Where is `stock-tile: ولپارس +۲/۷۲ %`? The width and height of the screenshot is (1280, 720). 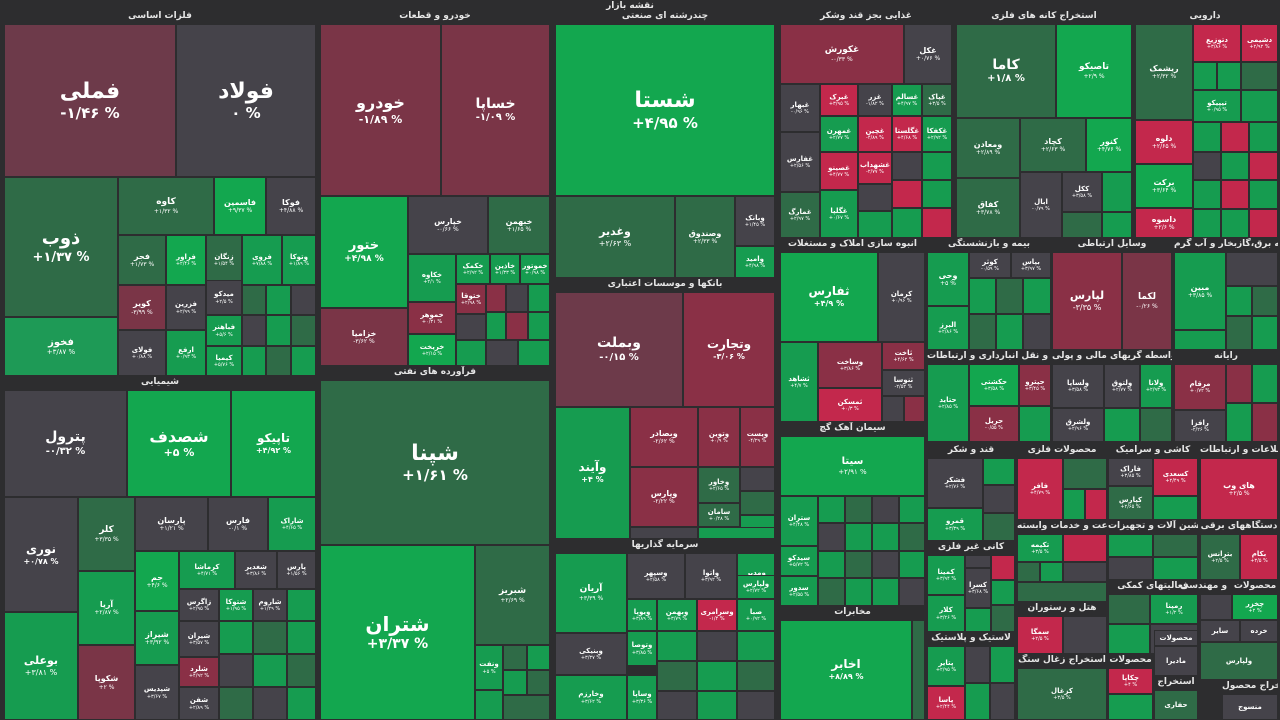 stock-tile: ولپارس +۲/۷۲ % is located at coordinates (756, 587).